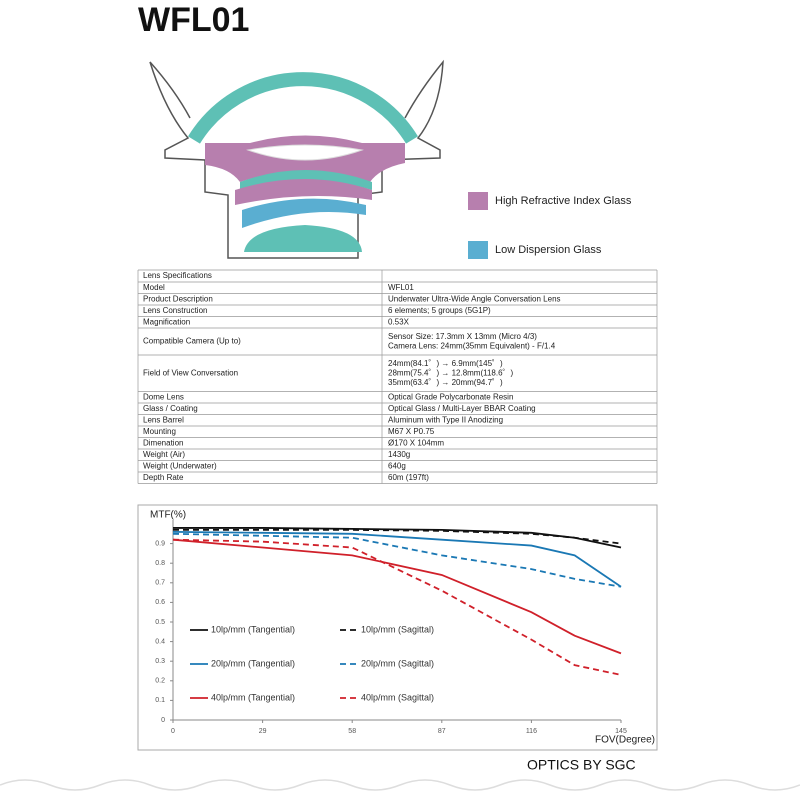 The image size is (800, 800). I want to click on row-value: 60m (197ft), so click(408, 477).